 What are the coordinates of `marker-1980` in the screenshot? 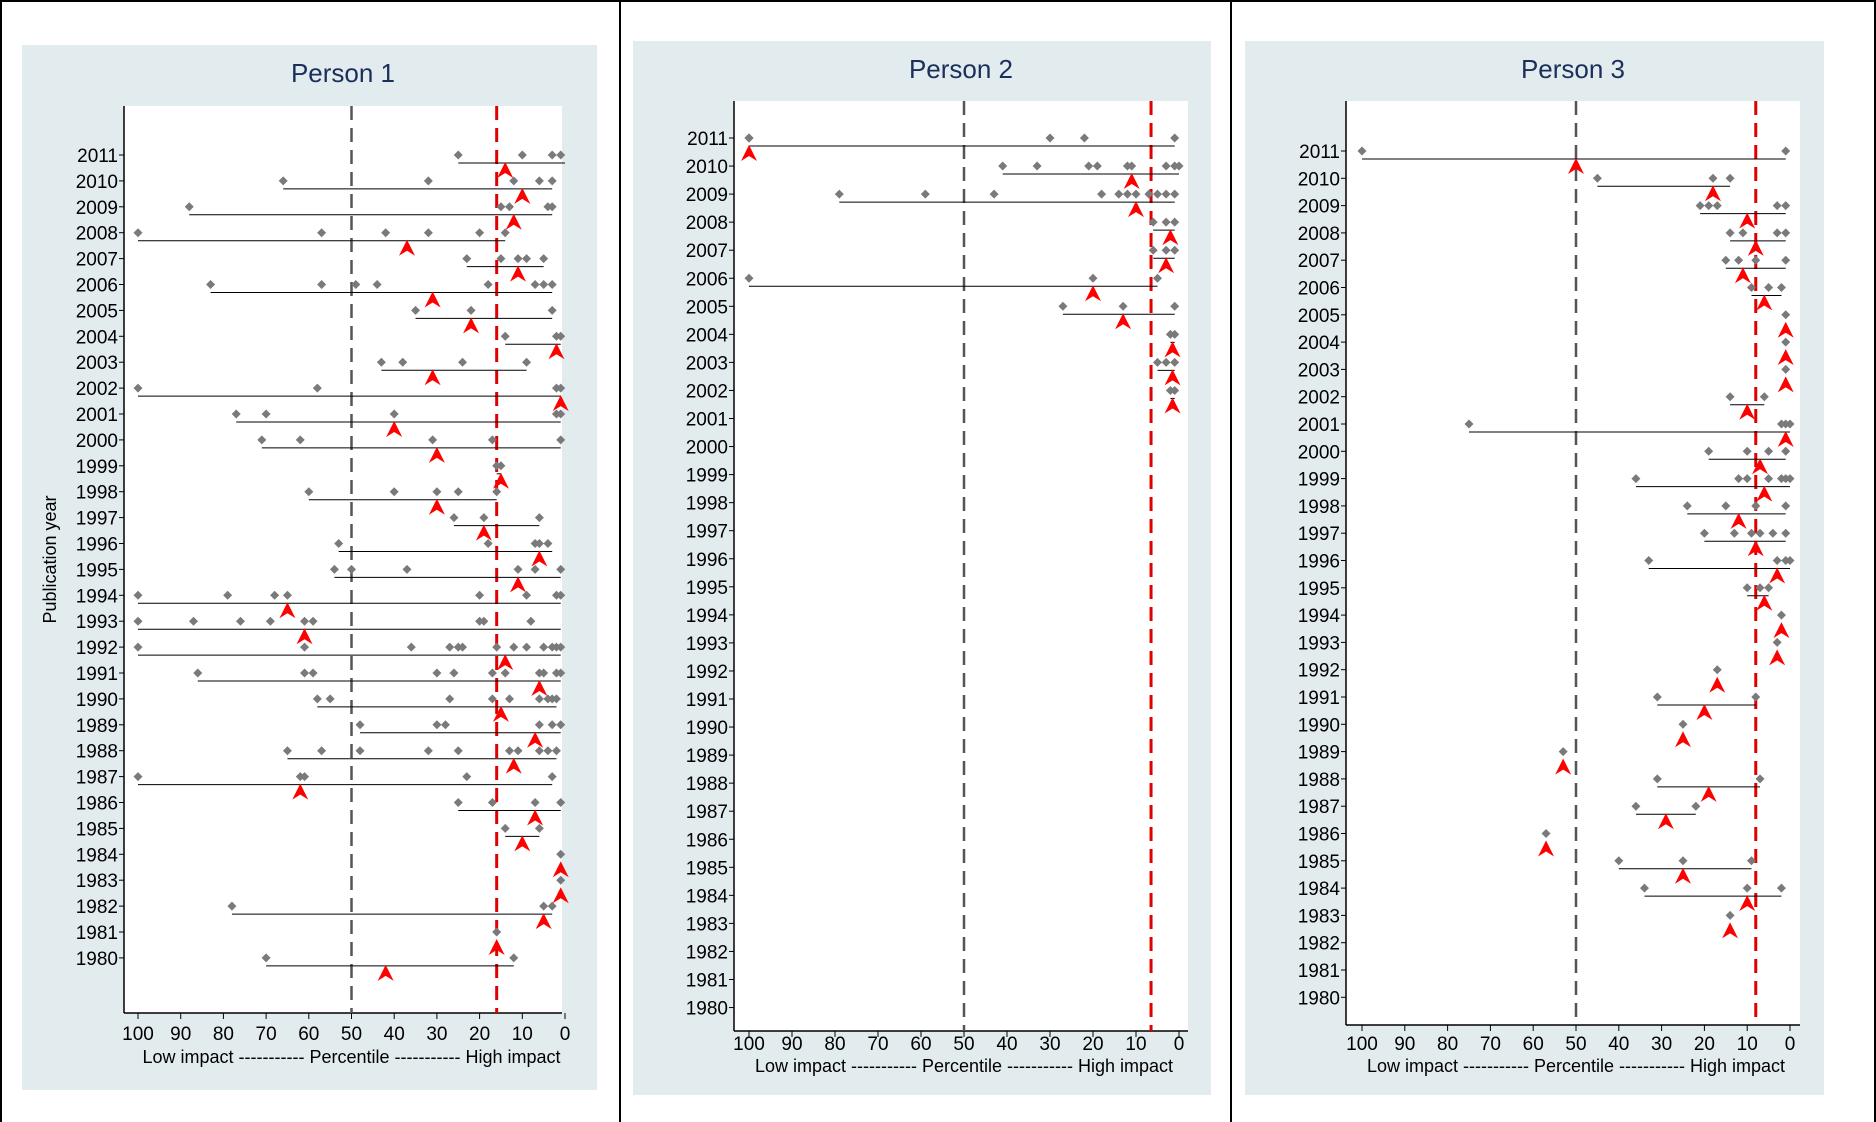 It's located at (385, 972).